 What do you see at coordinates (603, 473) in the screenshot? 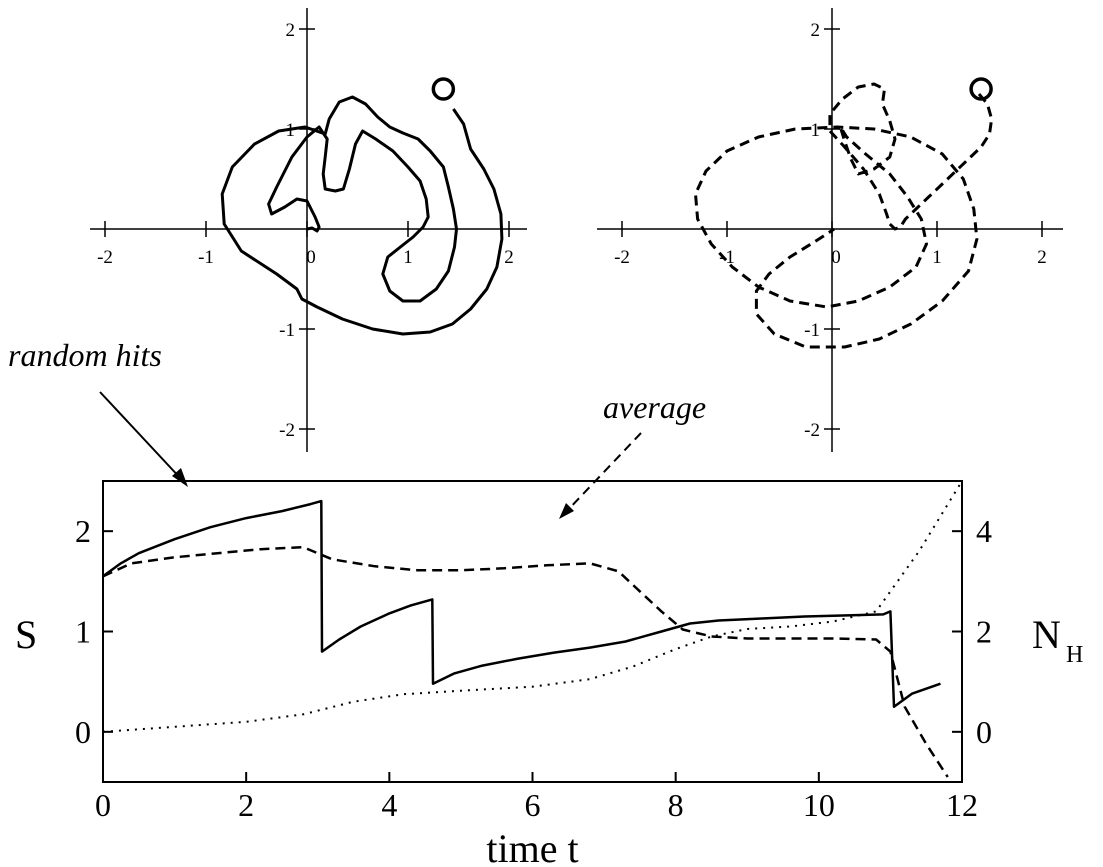
I see `annotation-arrow-average` at bounding box center [603, 473].